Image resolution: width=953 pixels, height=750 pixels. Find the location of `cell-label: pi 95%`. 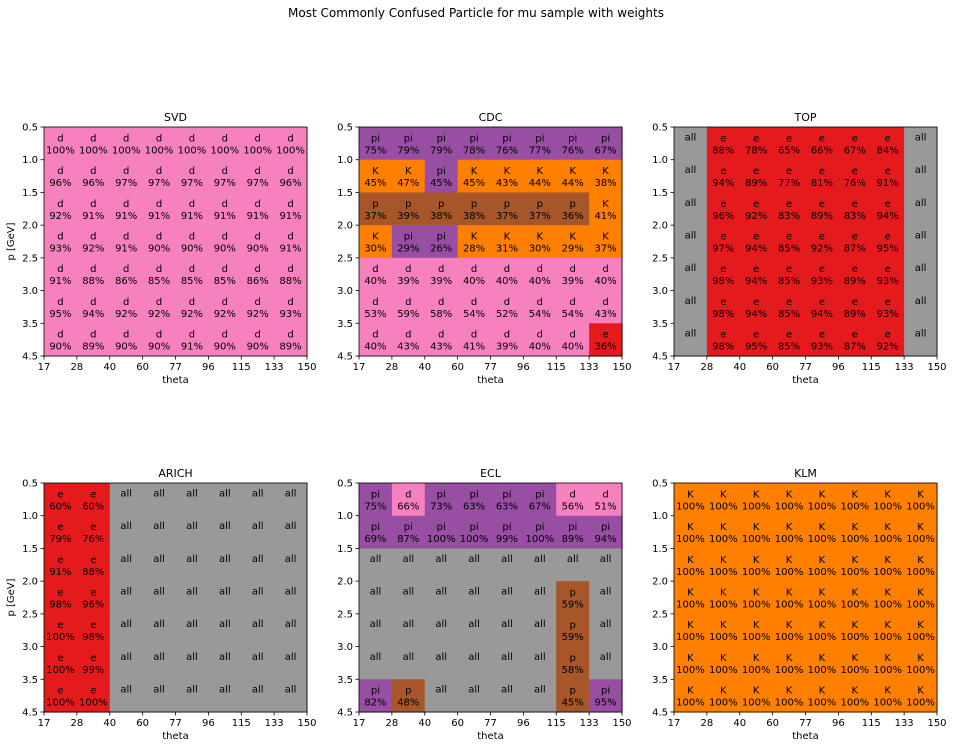

cell-label: pi 95% is located at coordinates (605, 697).